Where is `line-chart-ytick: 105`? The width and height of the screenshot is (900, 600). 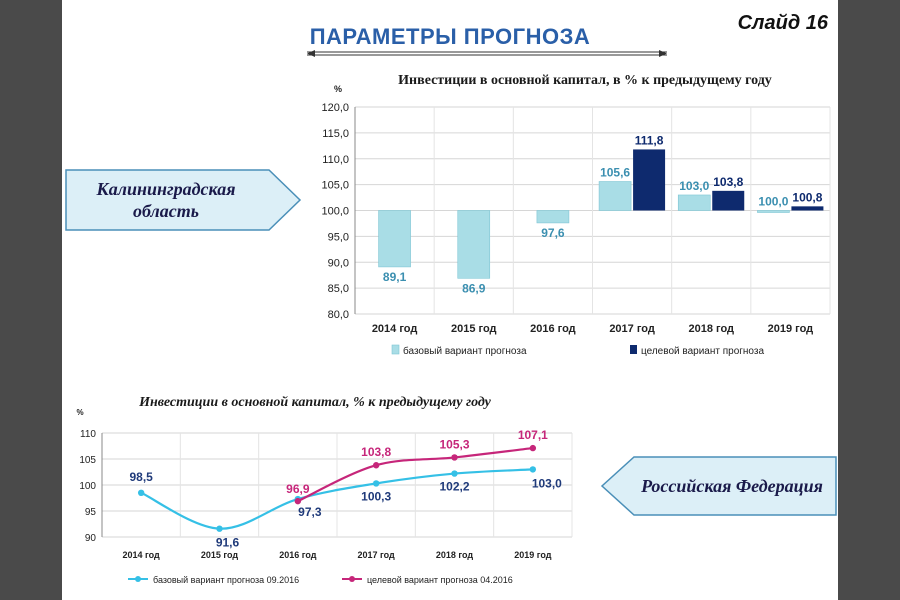
line-chart-ytick: 105 is located at coordinates (87, 460).